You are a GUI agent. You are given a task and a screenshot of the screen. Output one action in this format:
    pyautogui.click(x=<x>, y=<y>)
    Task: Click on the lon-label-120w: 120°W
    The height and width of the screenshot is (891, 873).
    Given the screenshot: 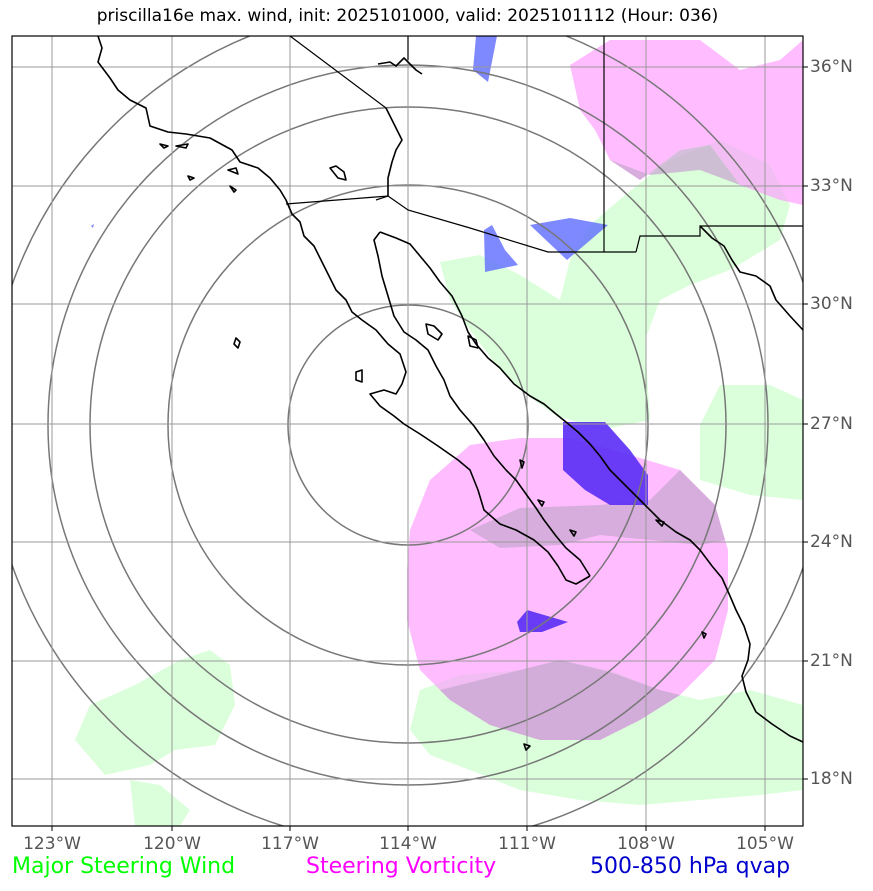 What is the action you would take?
    pyautogui.click(x=172, y=844)
    